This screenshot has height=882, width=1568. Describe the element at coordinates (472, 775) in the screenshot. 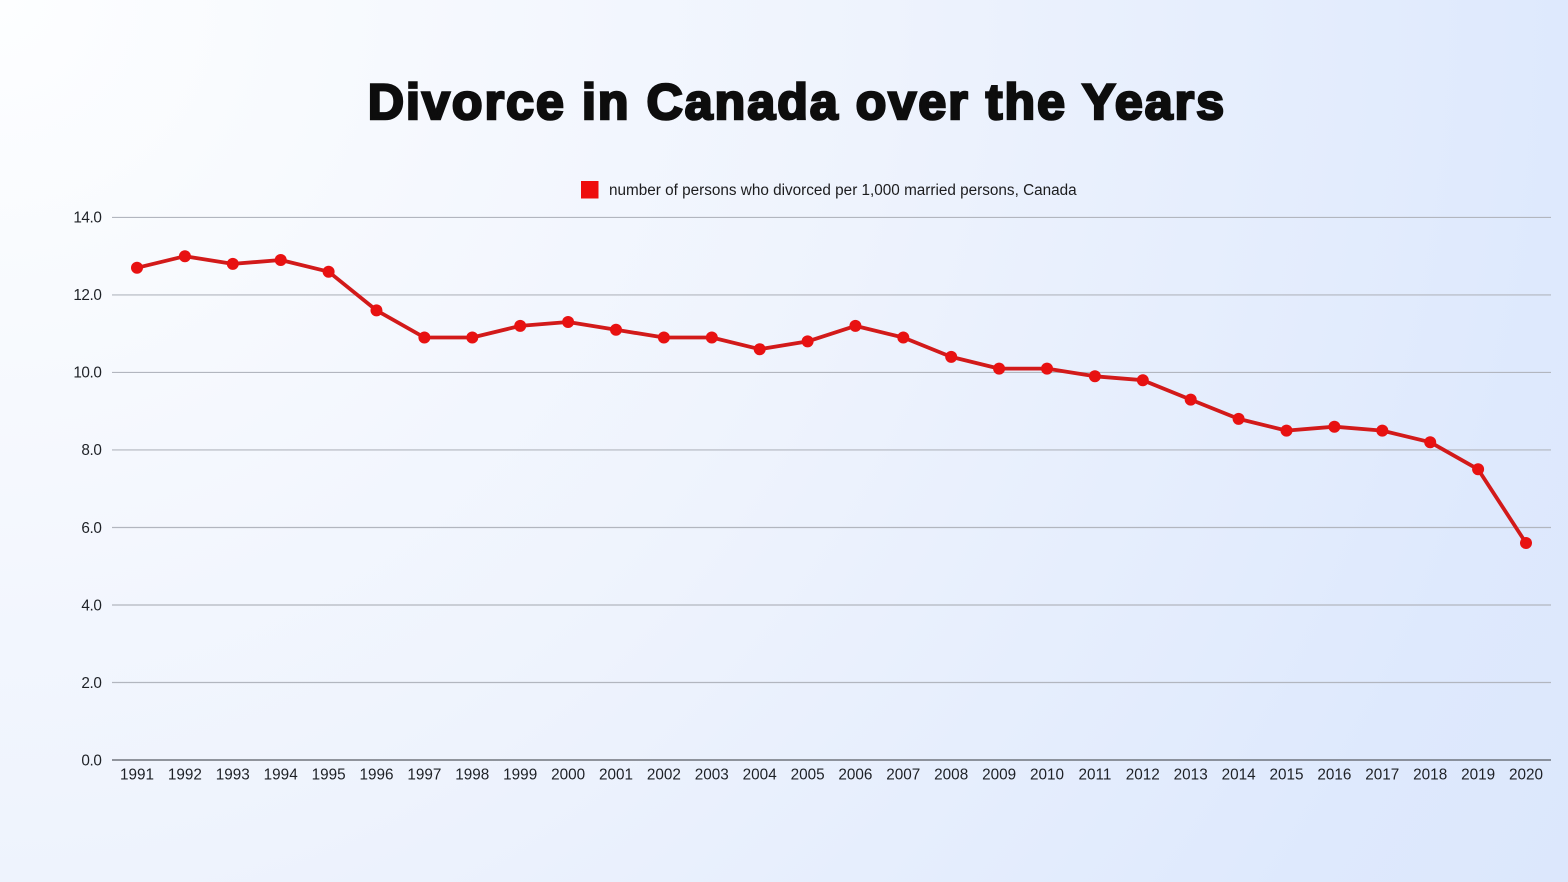

I see `svg-text: 1998` at that location.